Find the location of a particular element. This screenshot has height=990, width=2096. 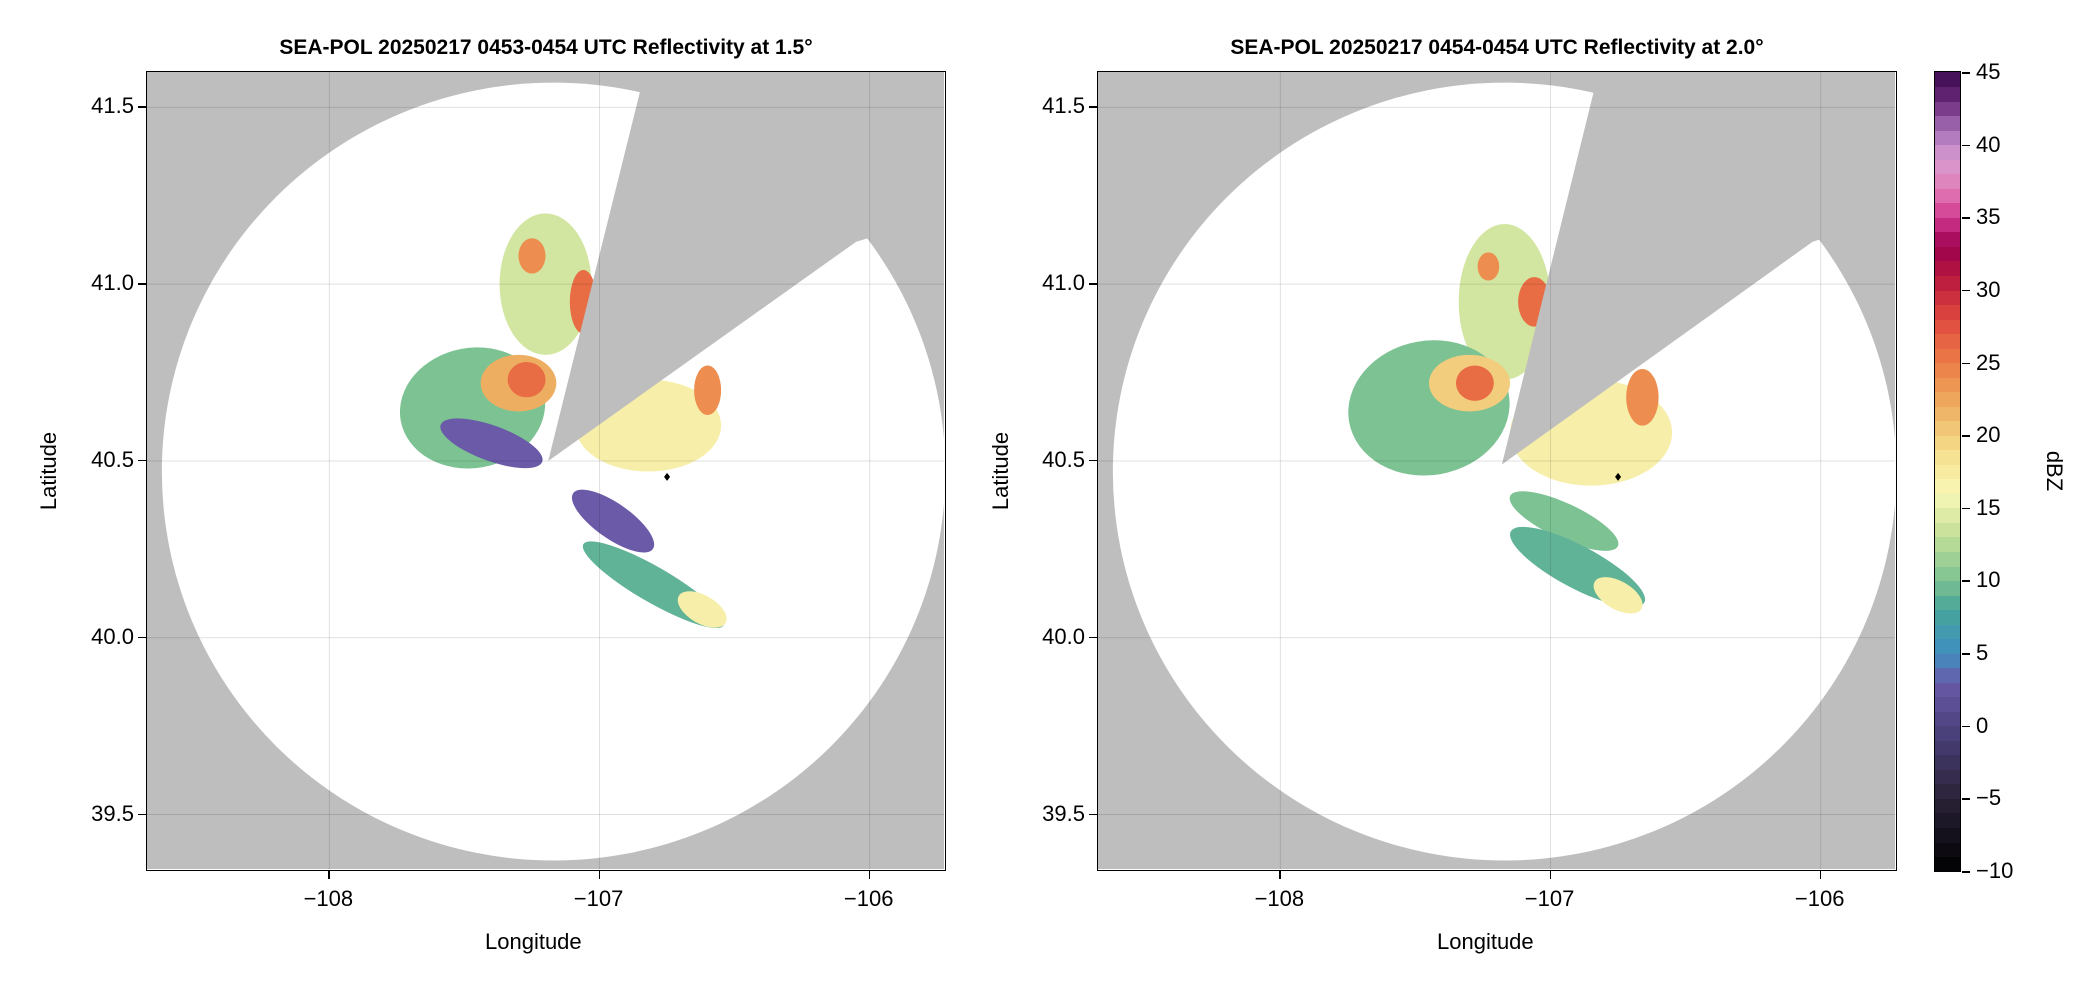

y-tick-label: 40.0 is located at coordinates (112, 636).